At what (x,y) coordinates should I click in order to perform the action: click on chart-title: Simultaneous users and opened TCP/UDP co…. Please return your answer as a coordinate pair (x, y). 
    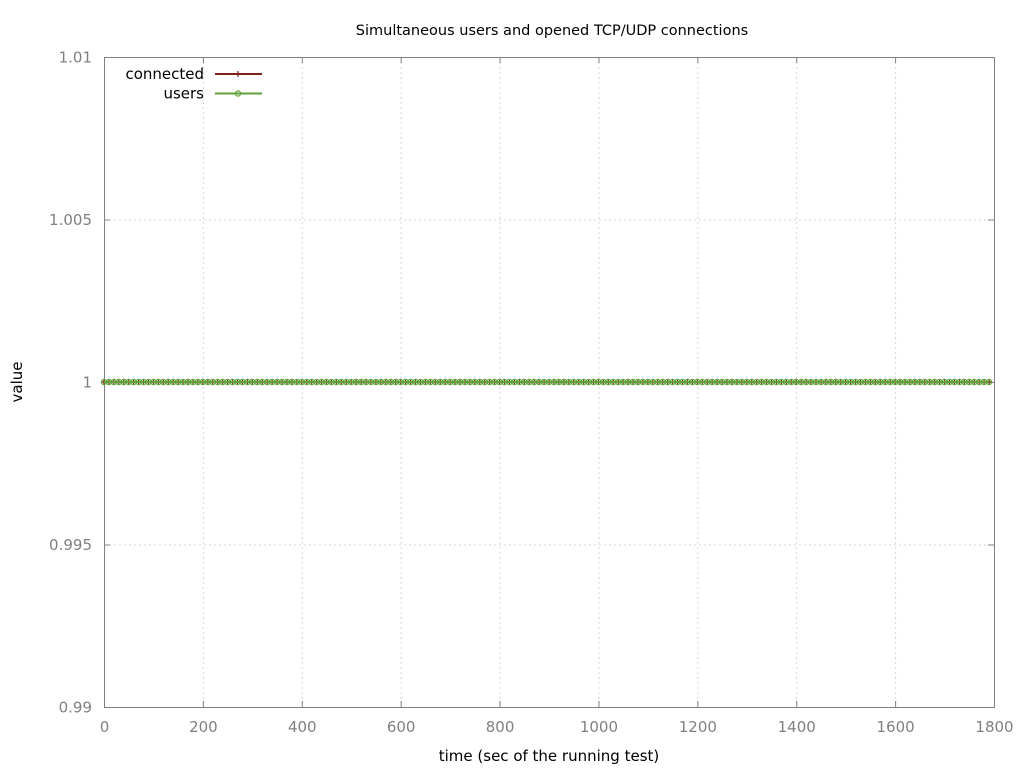
    Looking at the image, I should click on (552, 31).